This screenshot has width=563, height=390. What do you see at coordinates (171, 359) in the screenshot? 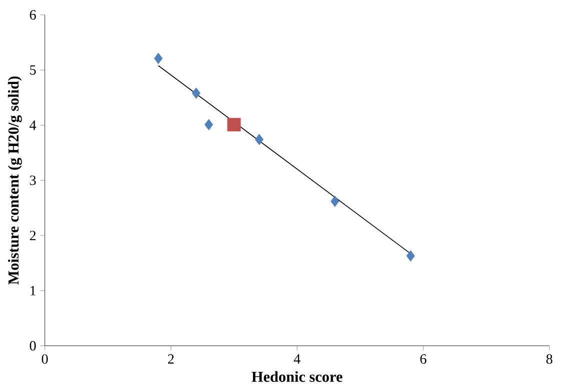
I see `x-tick-label: 2` at bounding box center [171, 359].